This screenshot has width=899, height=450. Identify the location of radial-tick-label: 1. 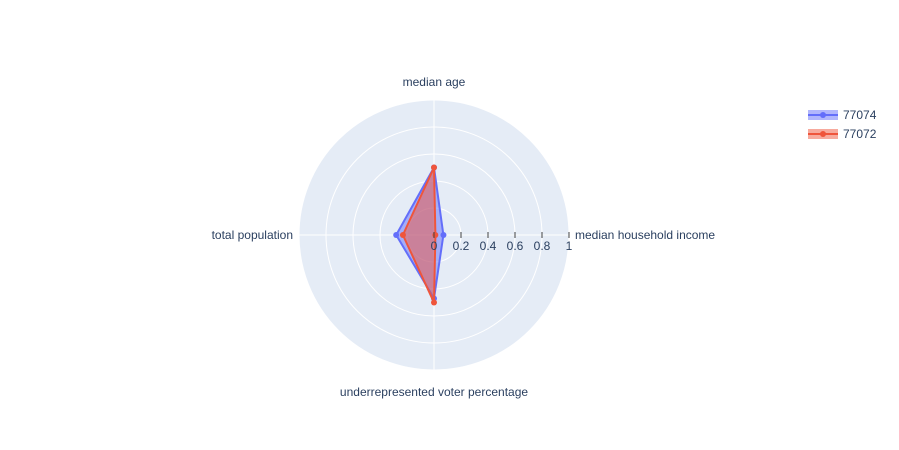
(569, 246).